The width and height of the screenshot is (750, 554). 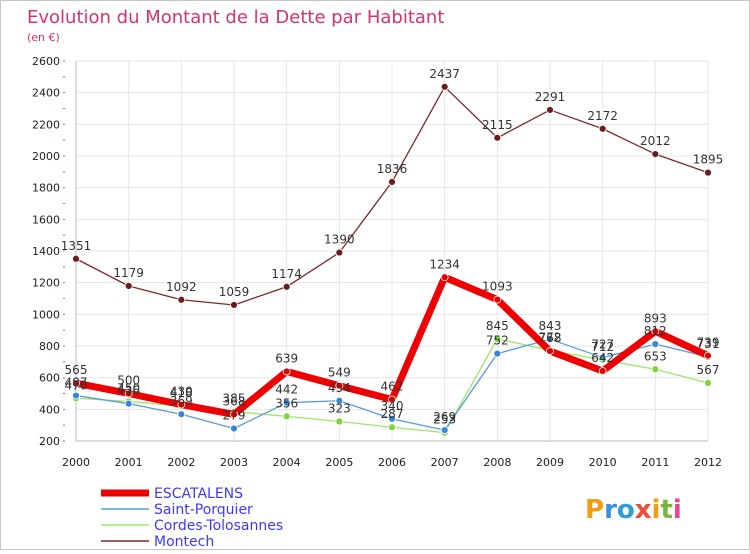 What do you see at coordinates (392, 427) in the screenshot?
I see `point-cordes-tolosannes-2006` at bounding box center [392, 427].